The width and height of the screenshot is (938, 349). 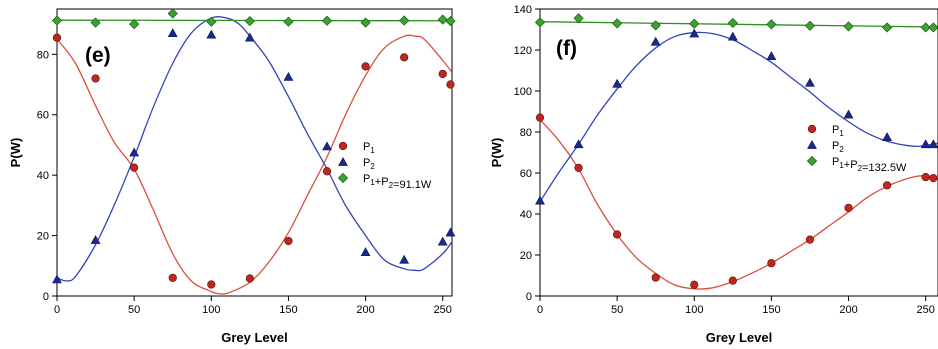 What do you see at coordinates (15, 153) in the screenshot?
I see `y-axis-title: P(W)` at bounding box center [15, 153].